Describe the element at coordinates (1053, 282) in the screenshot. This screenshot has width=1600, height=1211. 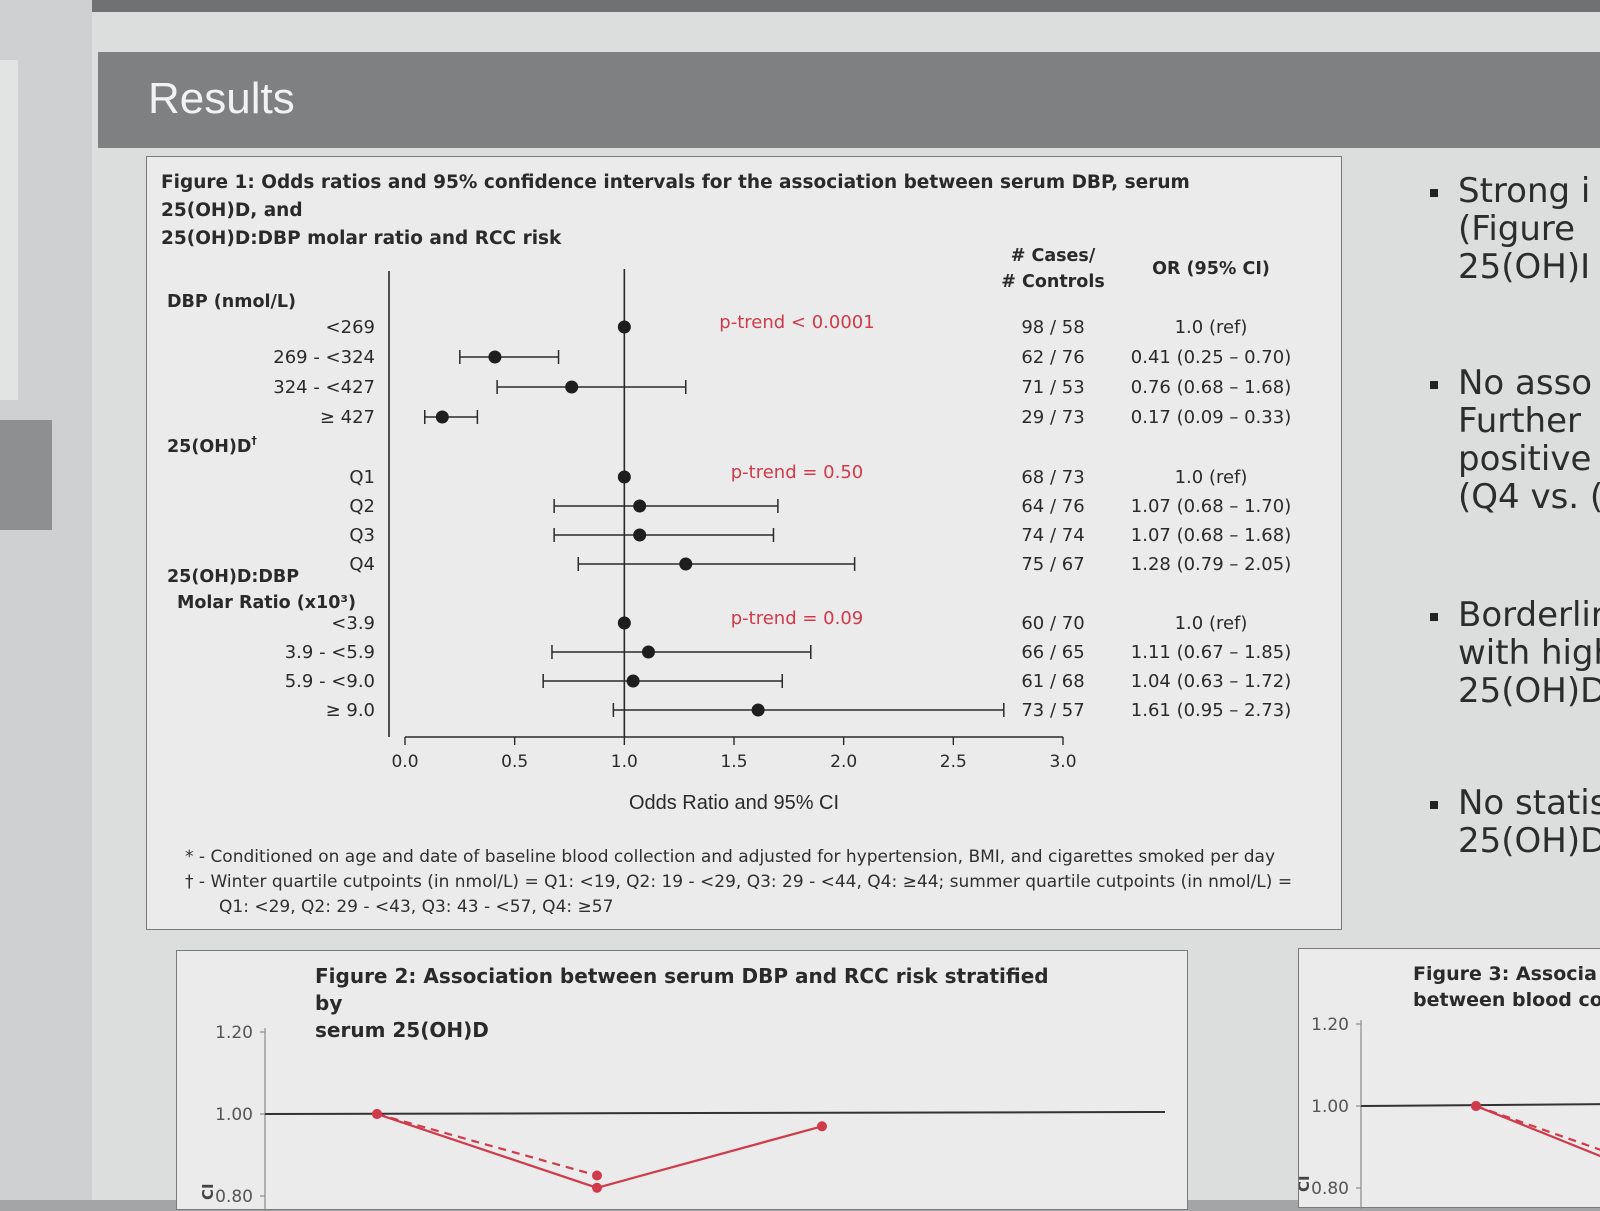
I see `cases-header-line2: # Controls` at that location.